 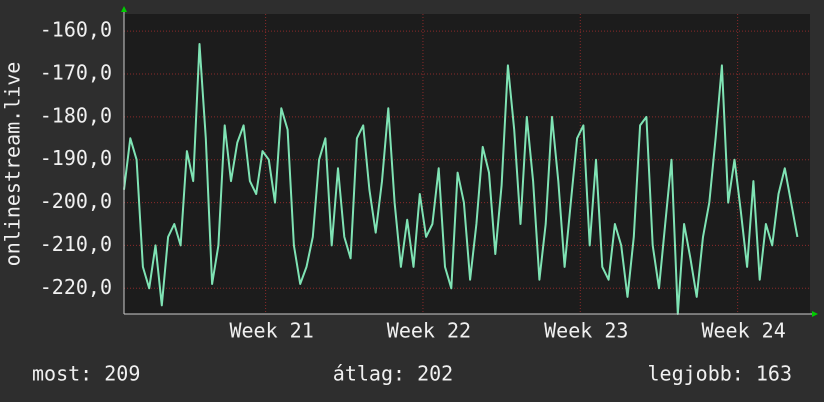 I want to click on footer-max: legjobb: 163, so click(x=720, y=374).